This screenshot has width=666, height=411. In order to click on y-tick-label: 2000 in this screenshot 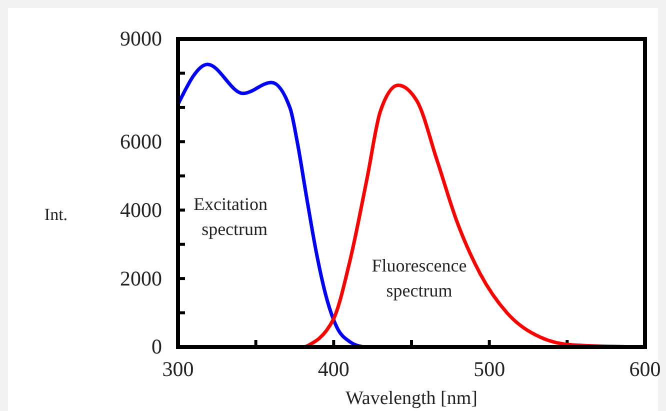, I will do `click(141, 278)`.